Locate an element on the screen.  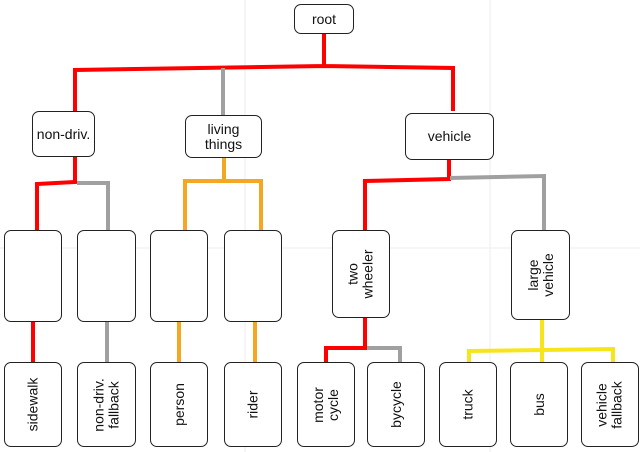
node-label: motor cycle is located at coordinates (325, 404).